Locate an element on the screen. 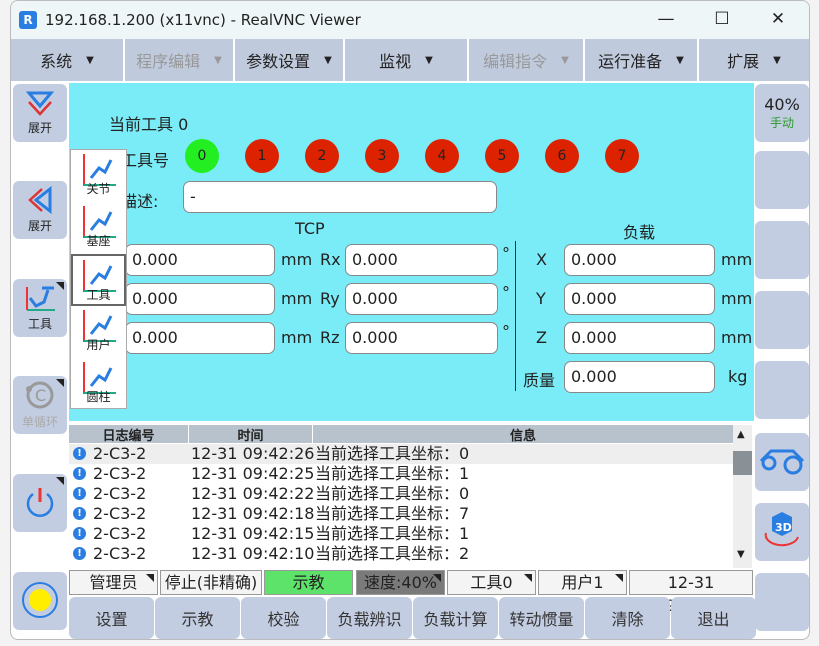  log-row: ! 2-C3-2 12-31 09:42:10 当前选择工具坐标：2 is located at coordinates (401, 554).